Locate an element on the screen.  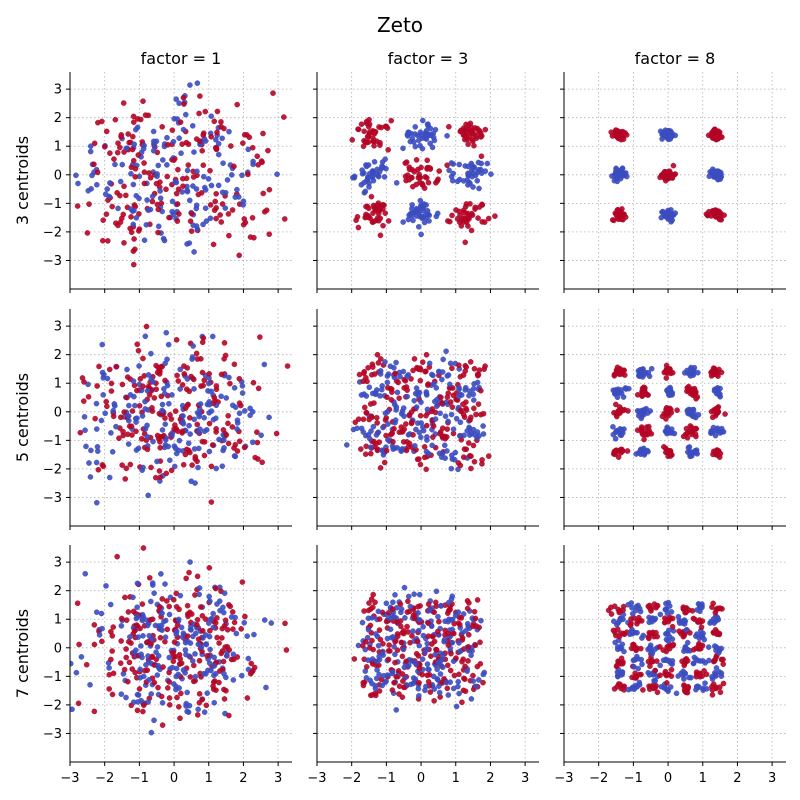
x-tick-label: −2 is located at coordinates (104, 778).